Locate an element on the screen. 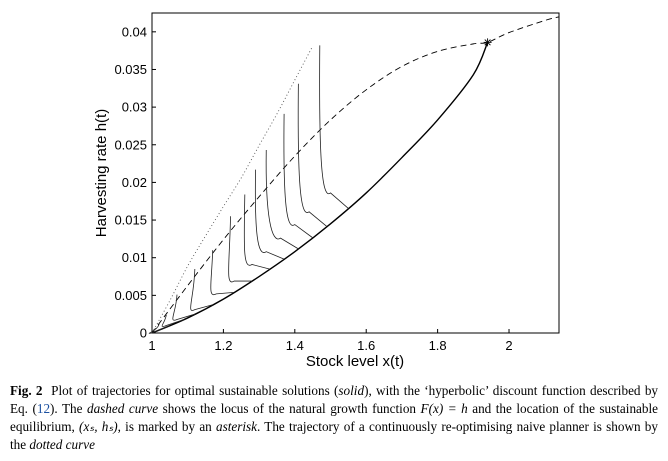  y-tick-label: 0 is located at coordinates (143, 333).